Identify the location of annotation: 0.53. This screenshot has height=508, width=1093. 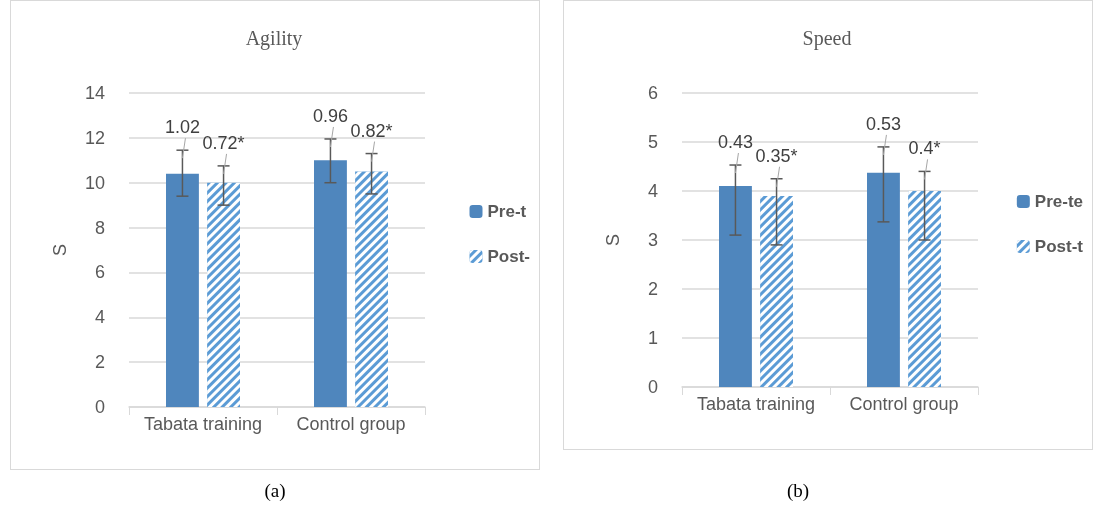
(883, 123).